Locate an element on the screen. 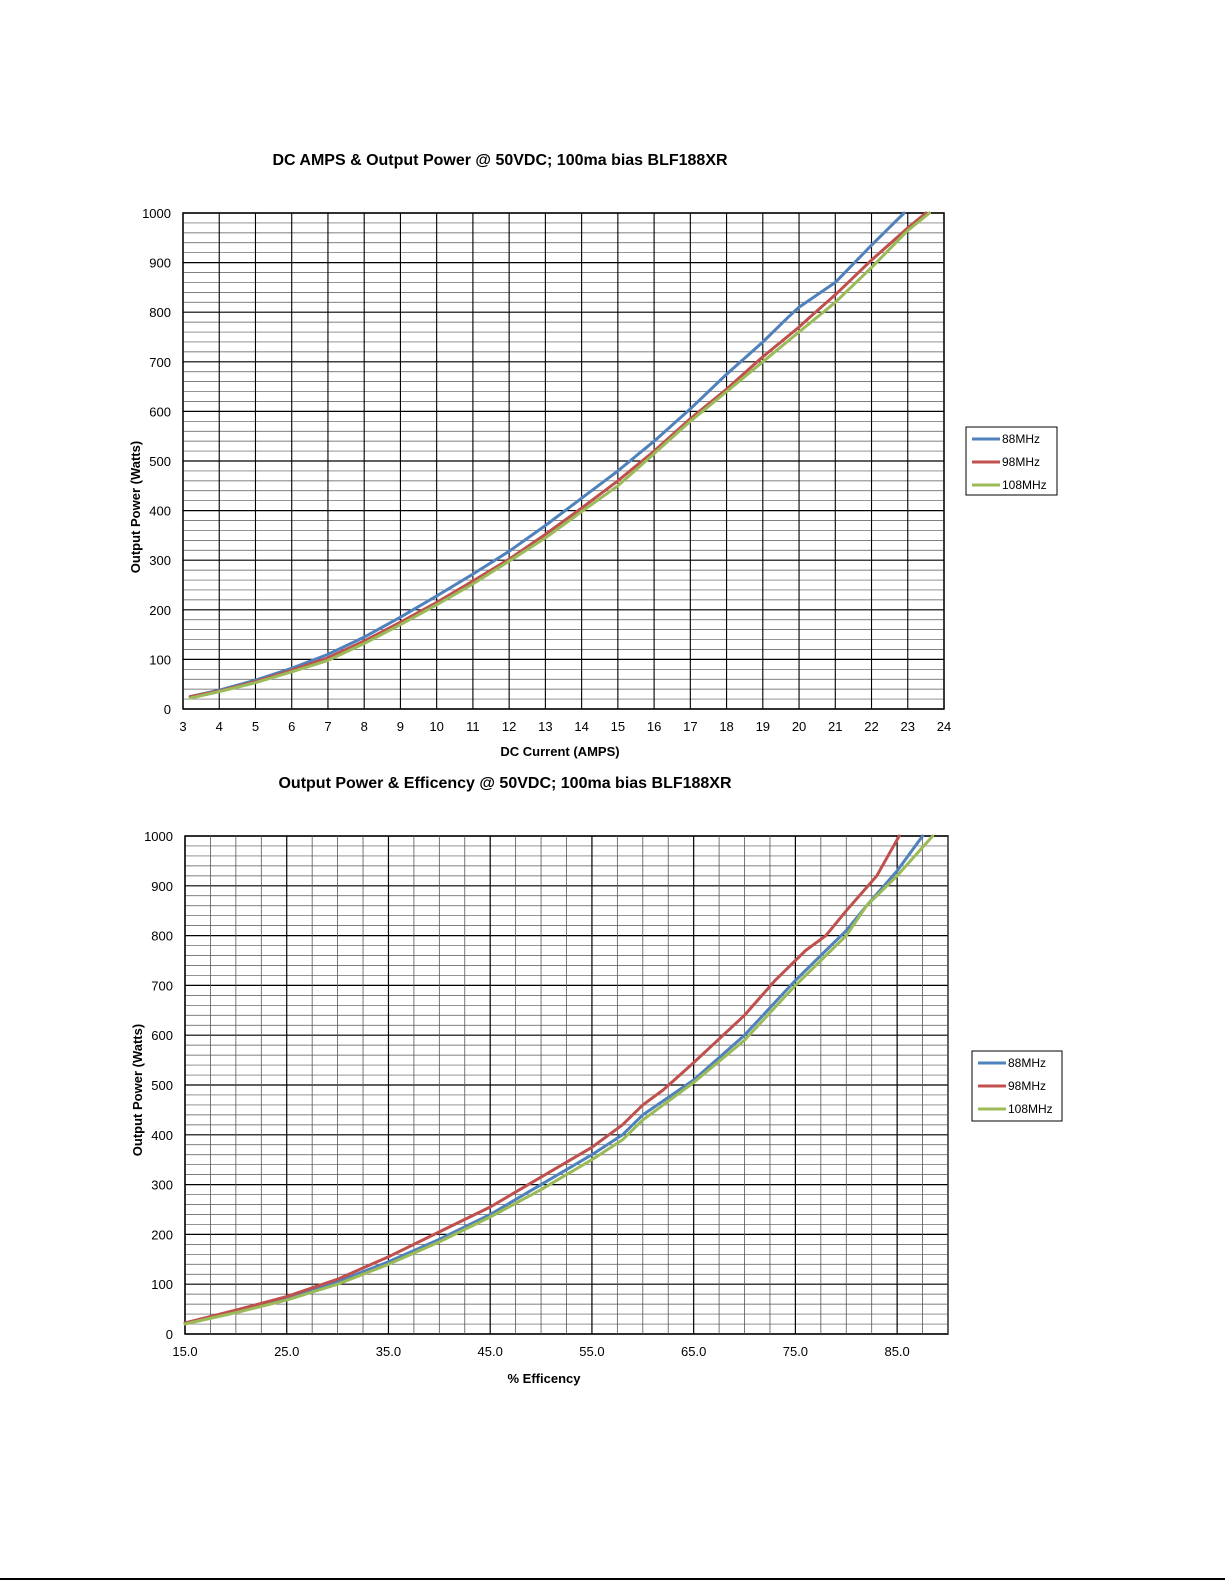 The width and height of the screenshot is (1225, 1585). x-tick-label: 35.0 is located at coordinates (388, 1351).